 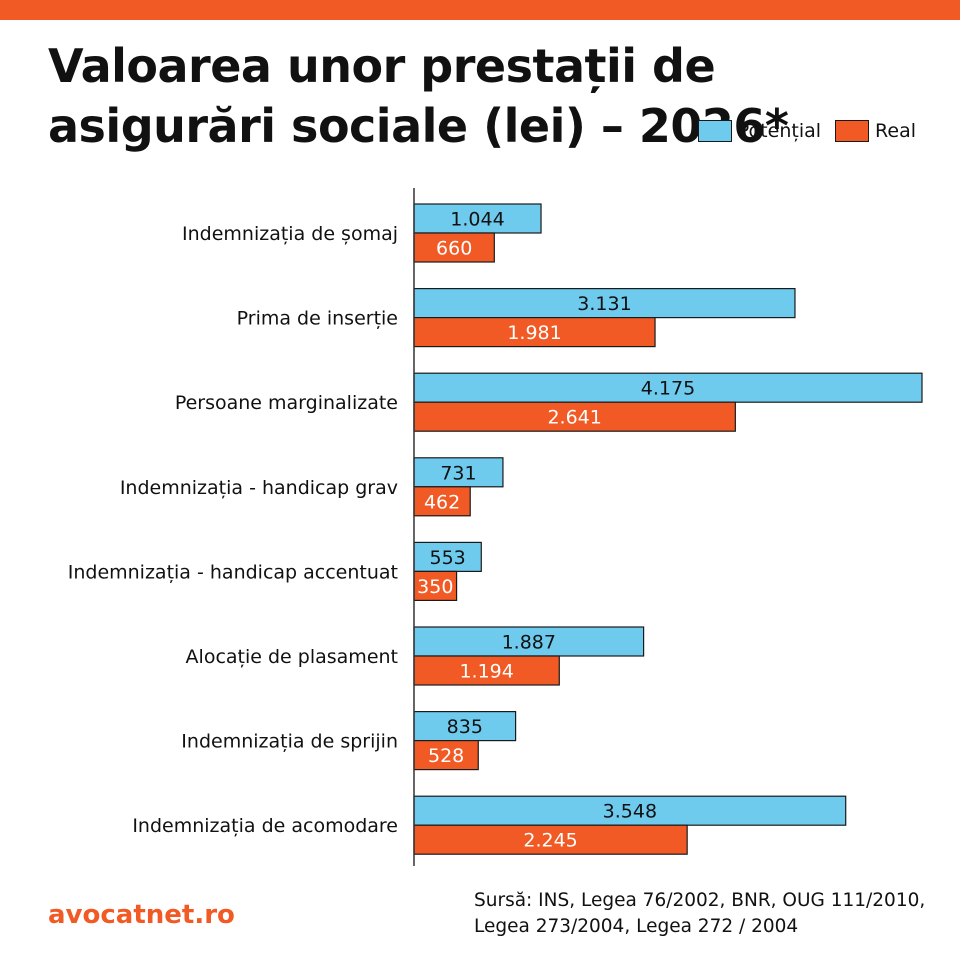 I want to click on bar-potential-indemnizatia-de-acomodare, so click(x=630, y=810).